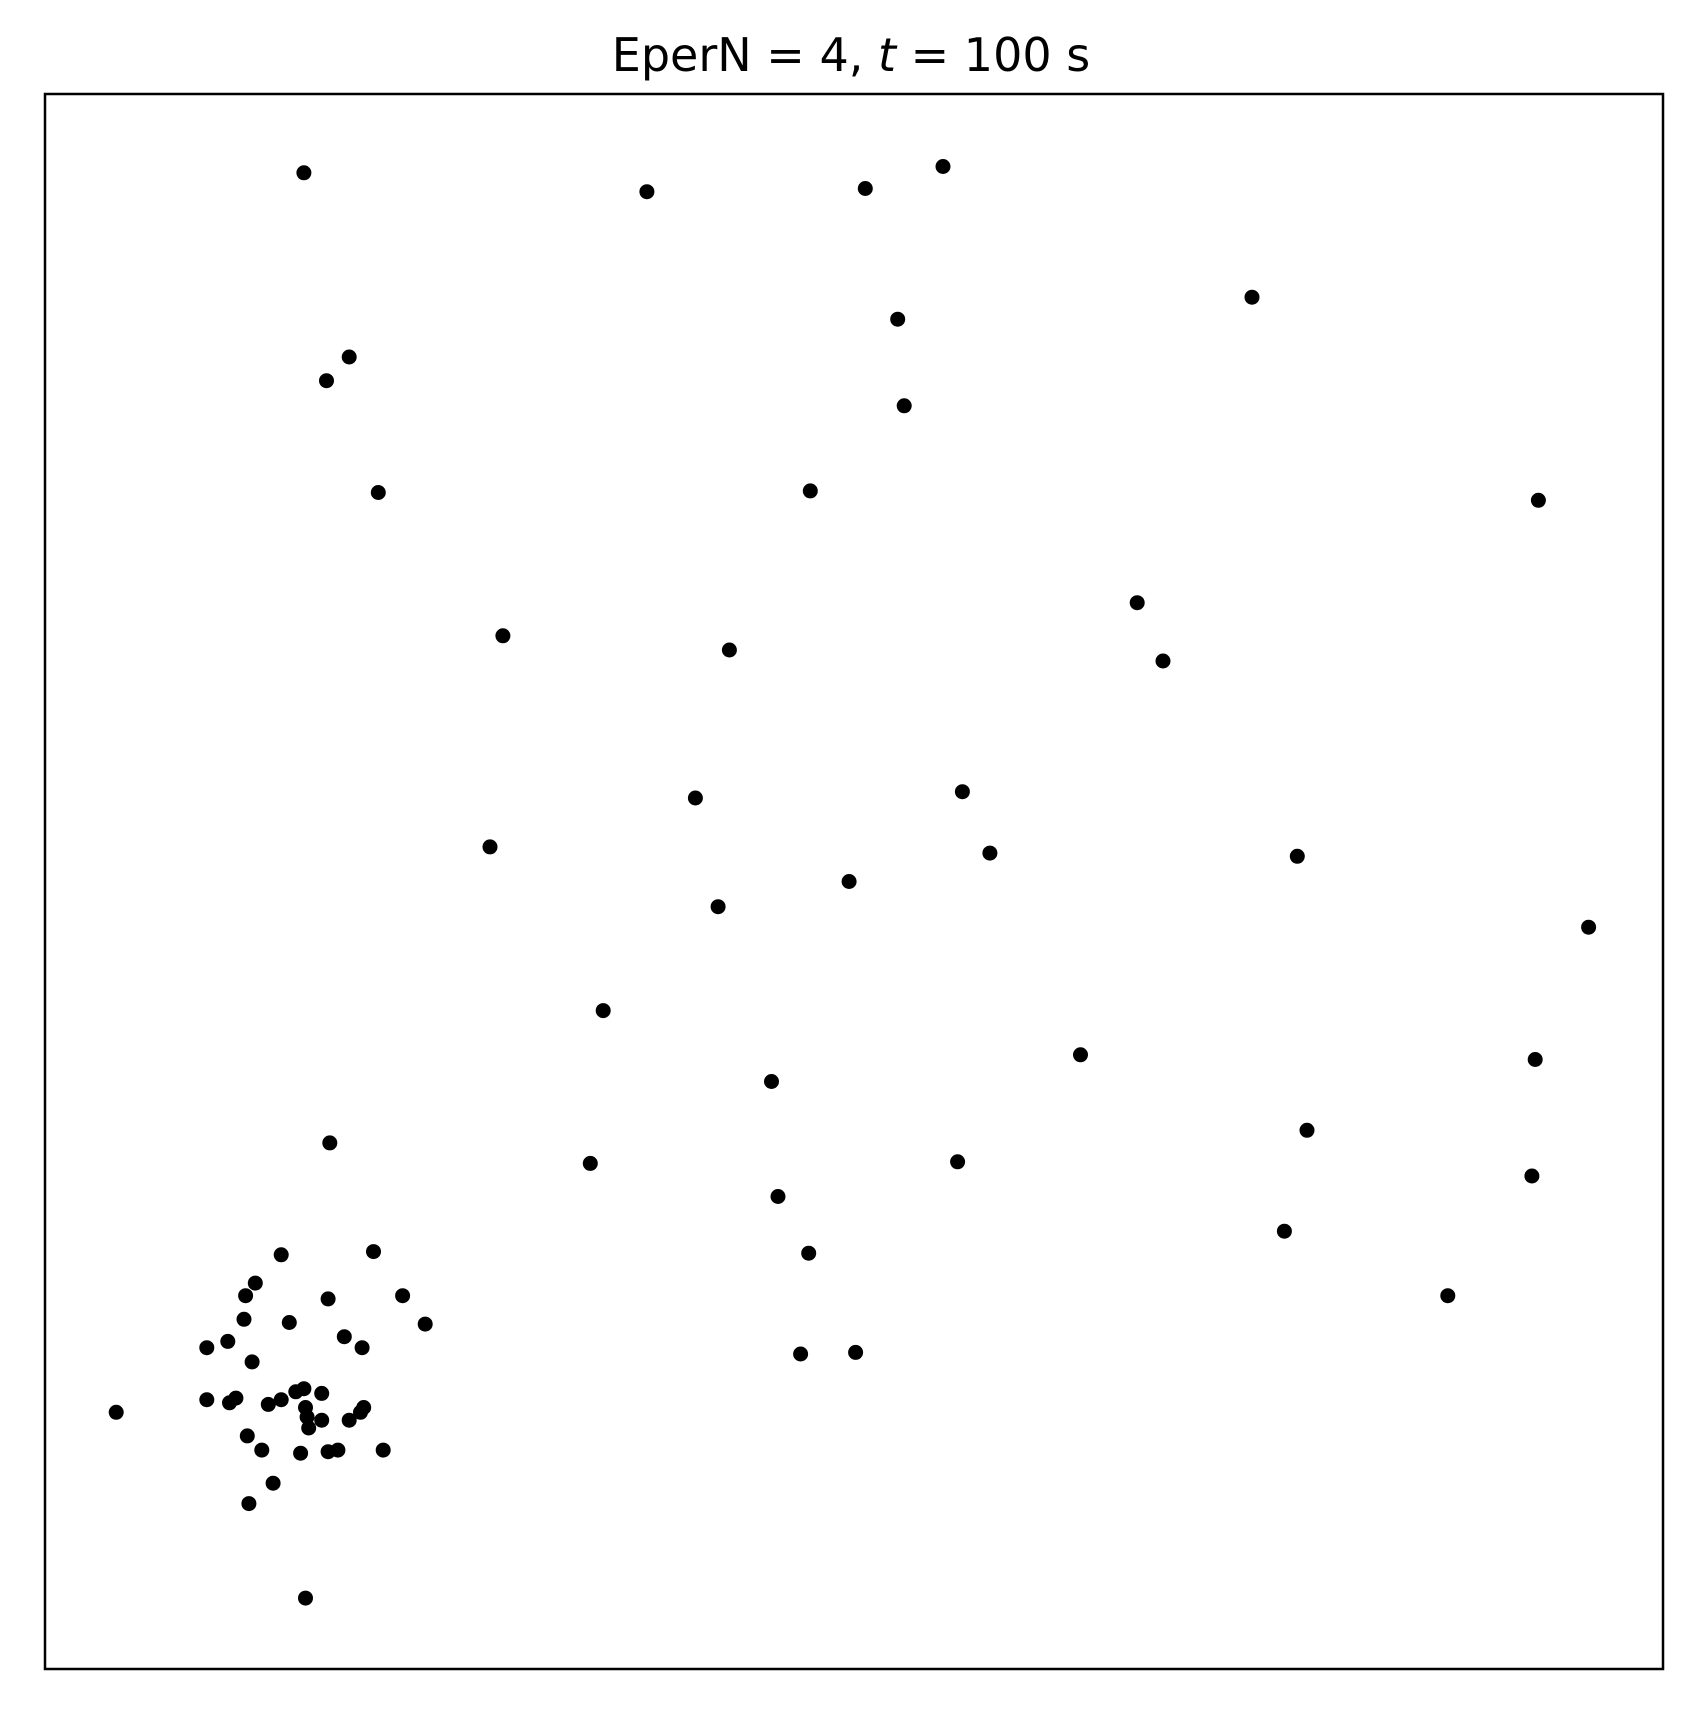  What do you see at coordinates (887, 55) in the screenshot?
I see `chart-title-variable: t` at bounding box center [887, 55].